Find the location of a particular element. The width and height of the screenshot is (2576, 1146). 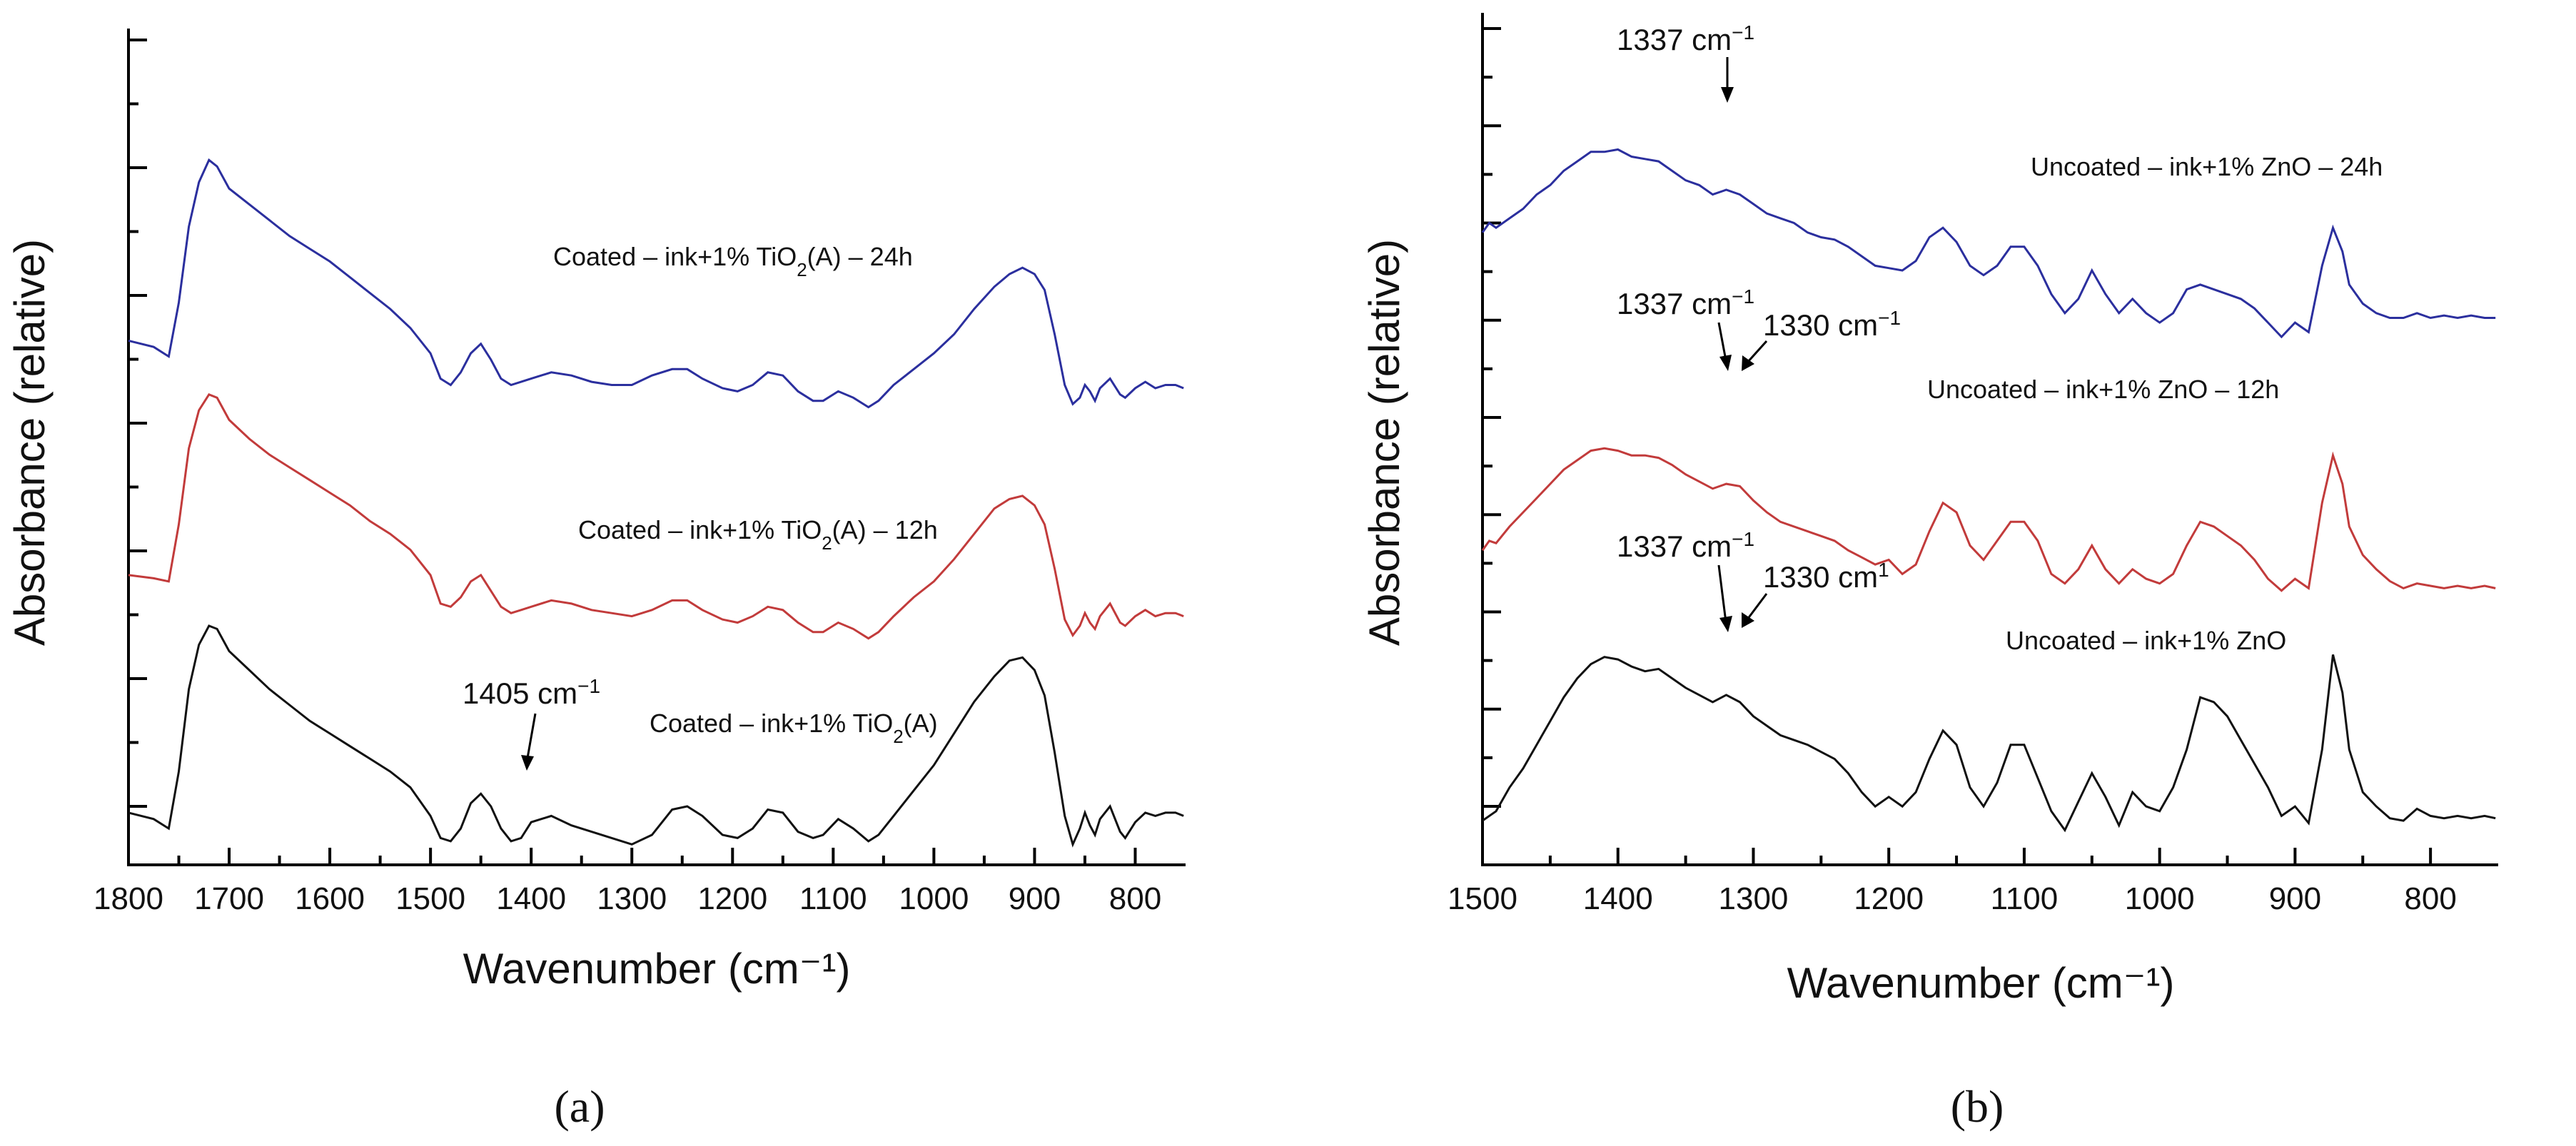

panel-b-annotation-1337-bottom-sup: −1 is located at coordinates (1743, 539).